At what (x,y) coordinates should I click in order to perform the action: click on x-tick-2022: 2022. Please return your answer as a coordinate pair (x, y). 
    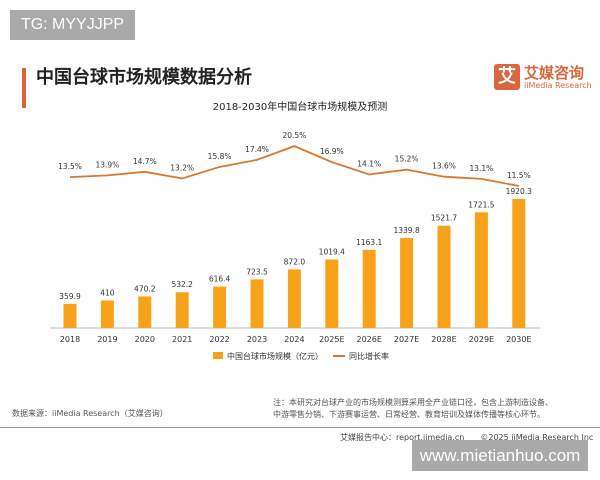
    Looking at the image, I should click on (219, 339).